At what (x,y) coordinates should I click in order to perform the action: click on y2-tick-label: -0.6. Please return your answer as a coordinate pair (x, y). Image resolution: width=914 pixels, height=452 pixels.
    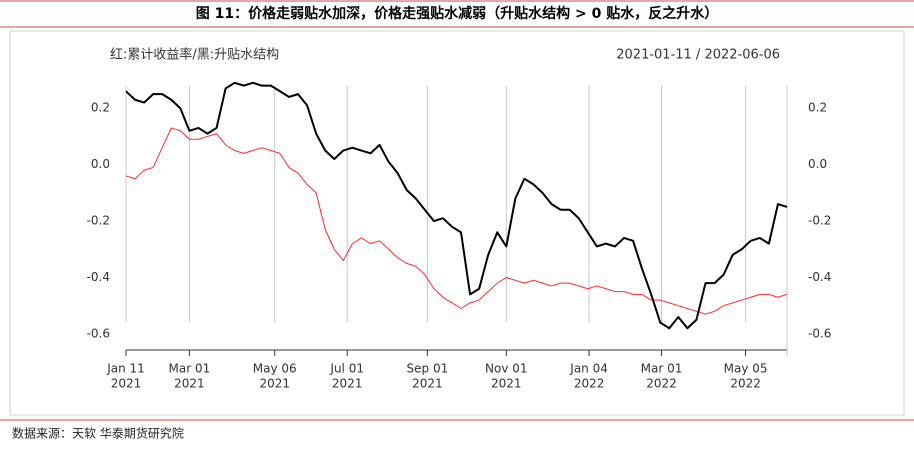
    Looking at the image, I should click on (819, 333).